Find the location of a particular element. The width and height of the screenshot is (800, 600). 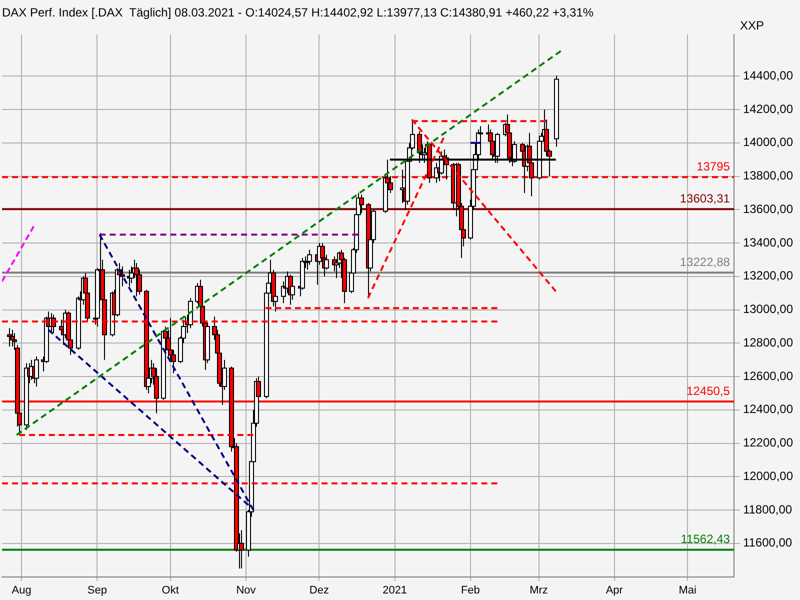

y-tick-label: 14400,00 is located at coordinates (768, 75).